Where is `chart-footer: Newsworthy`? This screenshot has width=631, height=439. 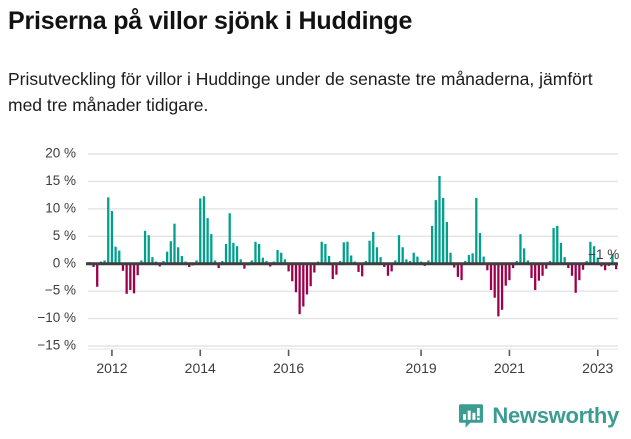 chart-footer: Newsworthy is located at coordinates (315, 415).